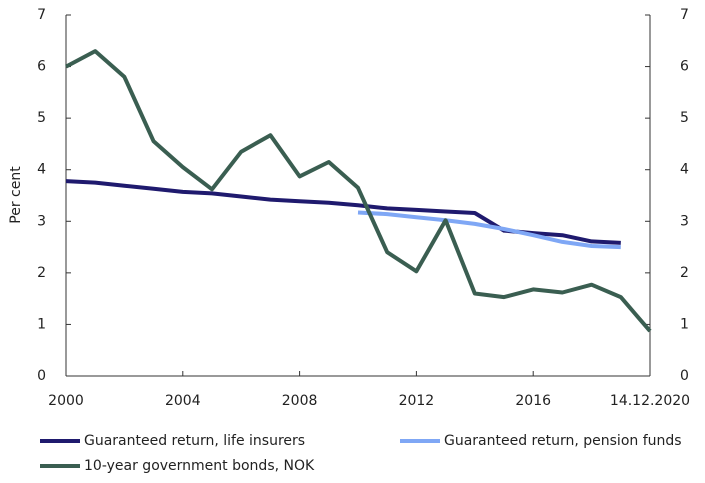 This screenshot has height=483, width=705. Describe the element at coordinates (41, 324) in the screenshot. I see `y-tick-label: 1` at that location.